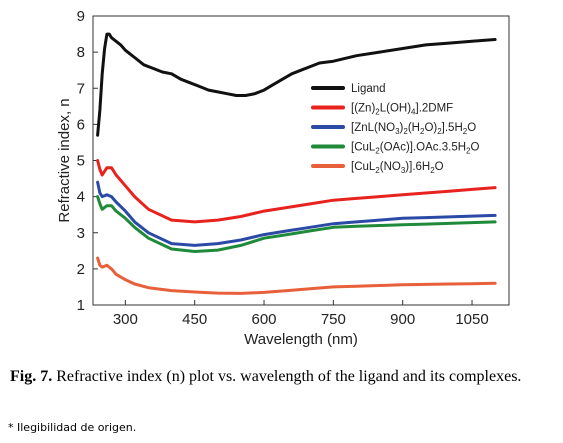  Describe the element at coordinates (333, 319) in the screenshot. I see `x-tick-label: 750` at that location.